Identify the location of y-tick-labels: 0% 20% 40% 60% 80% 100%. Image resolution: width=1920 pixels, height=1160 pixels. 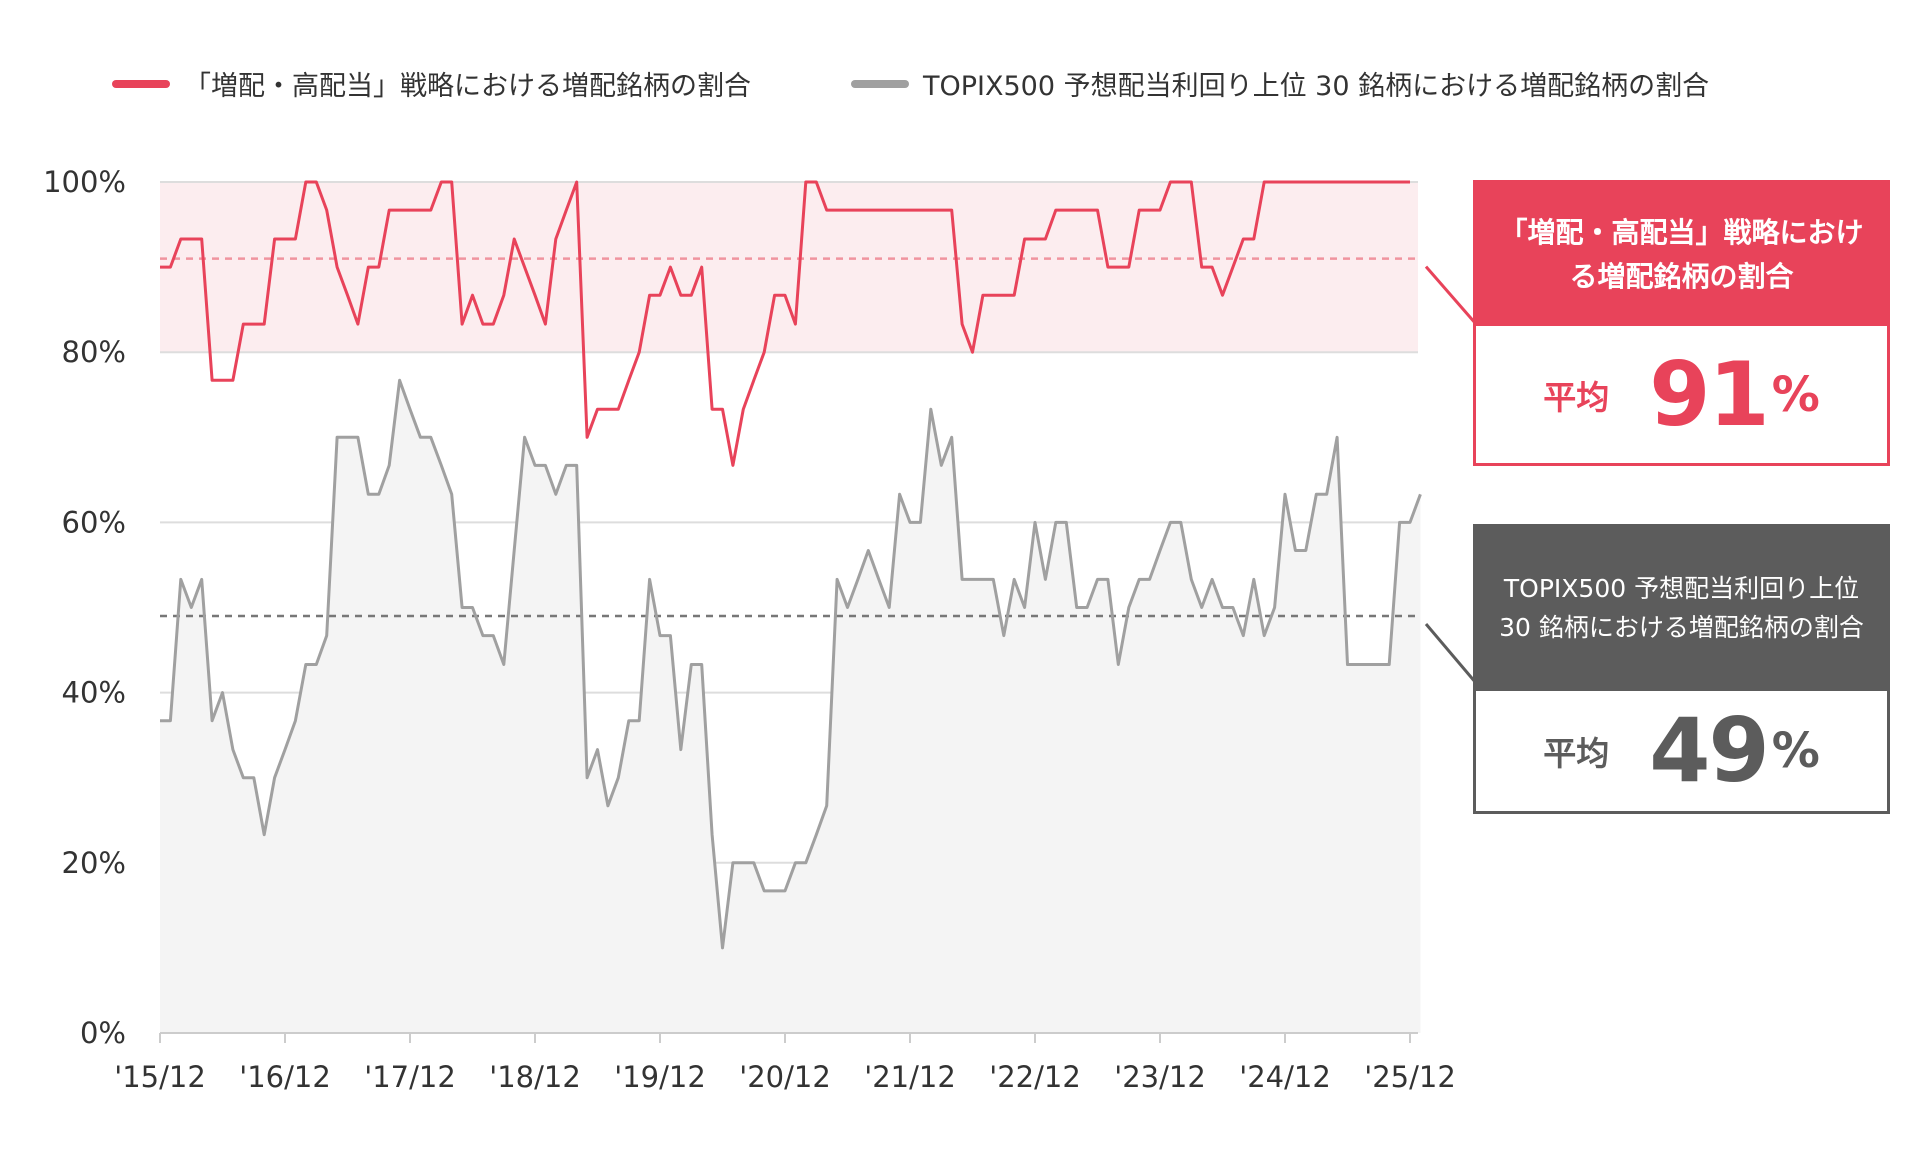
(84, 607).